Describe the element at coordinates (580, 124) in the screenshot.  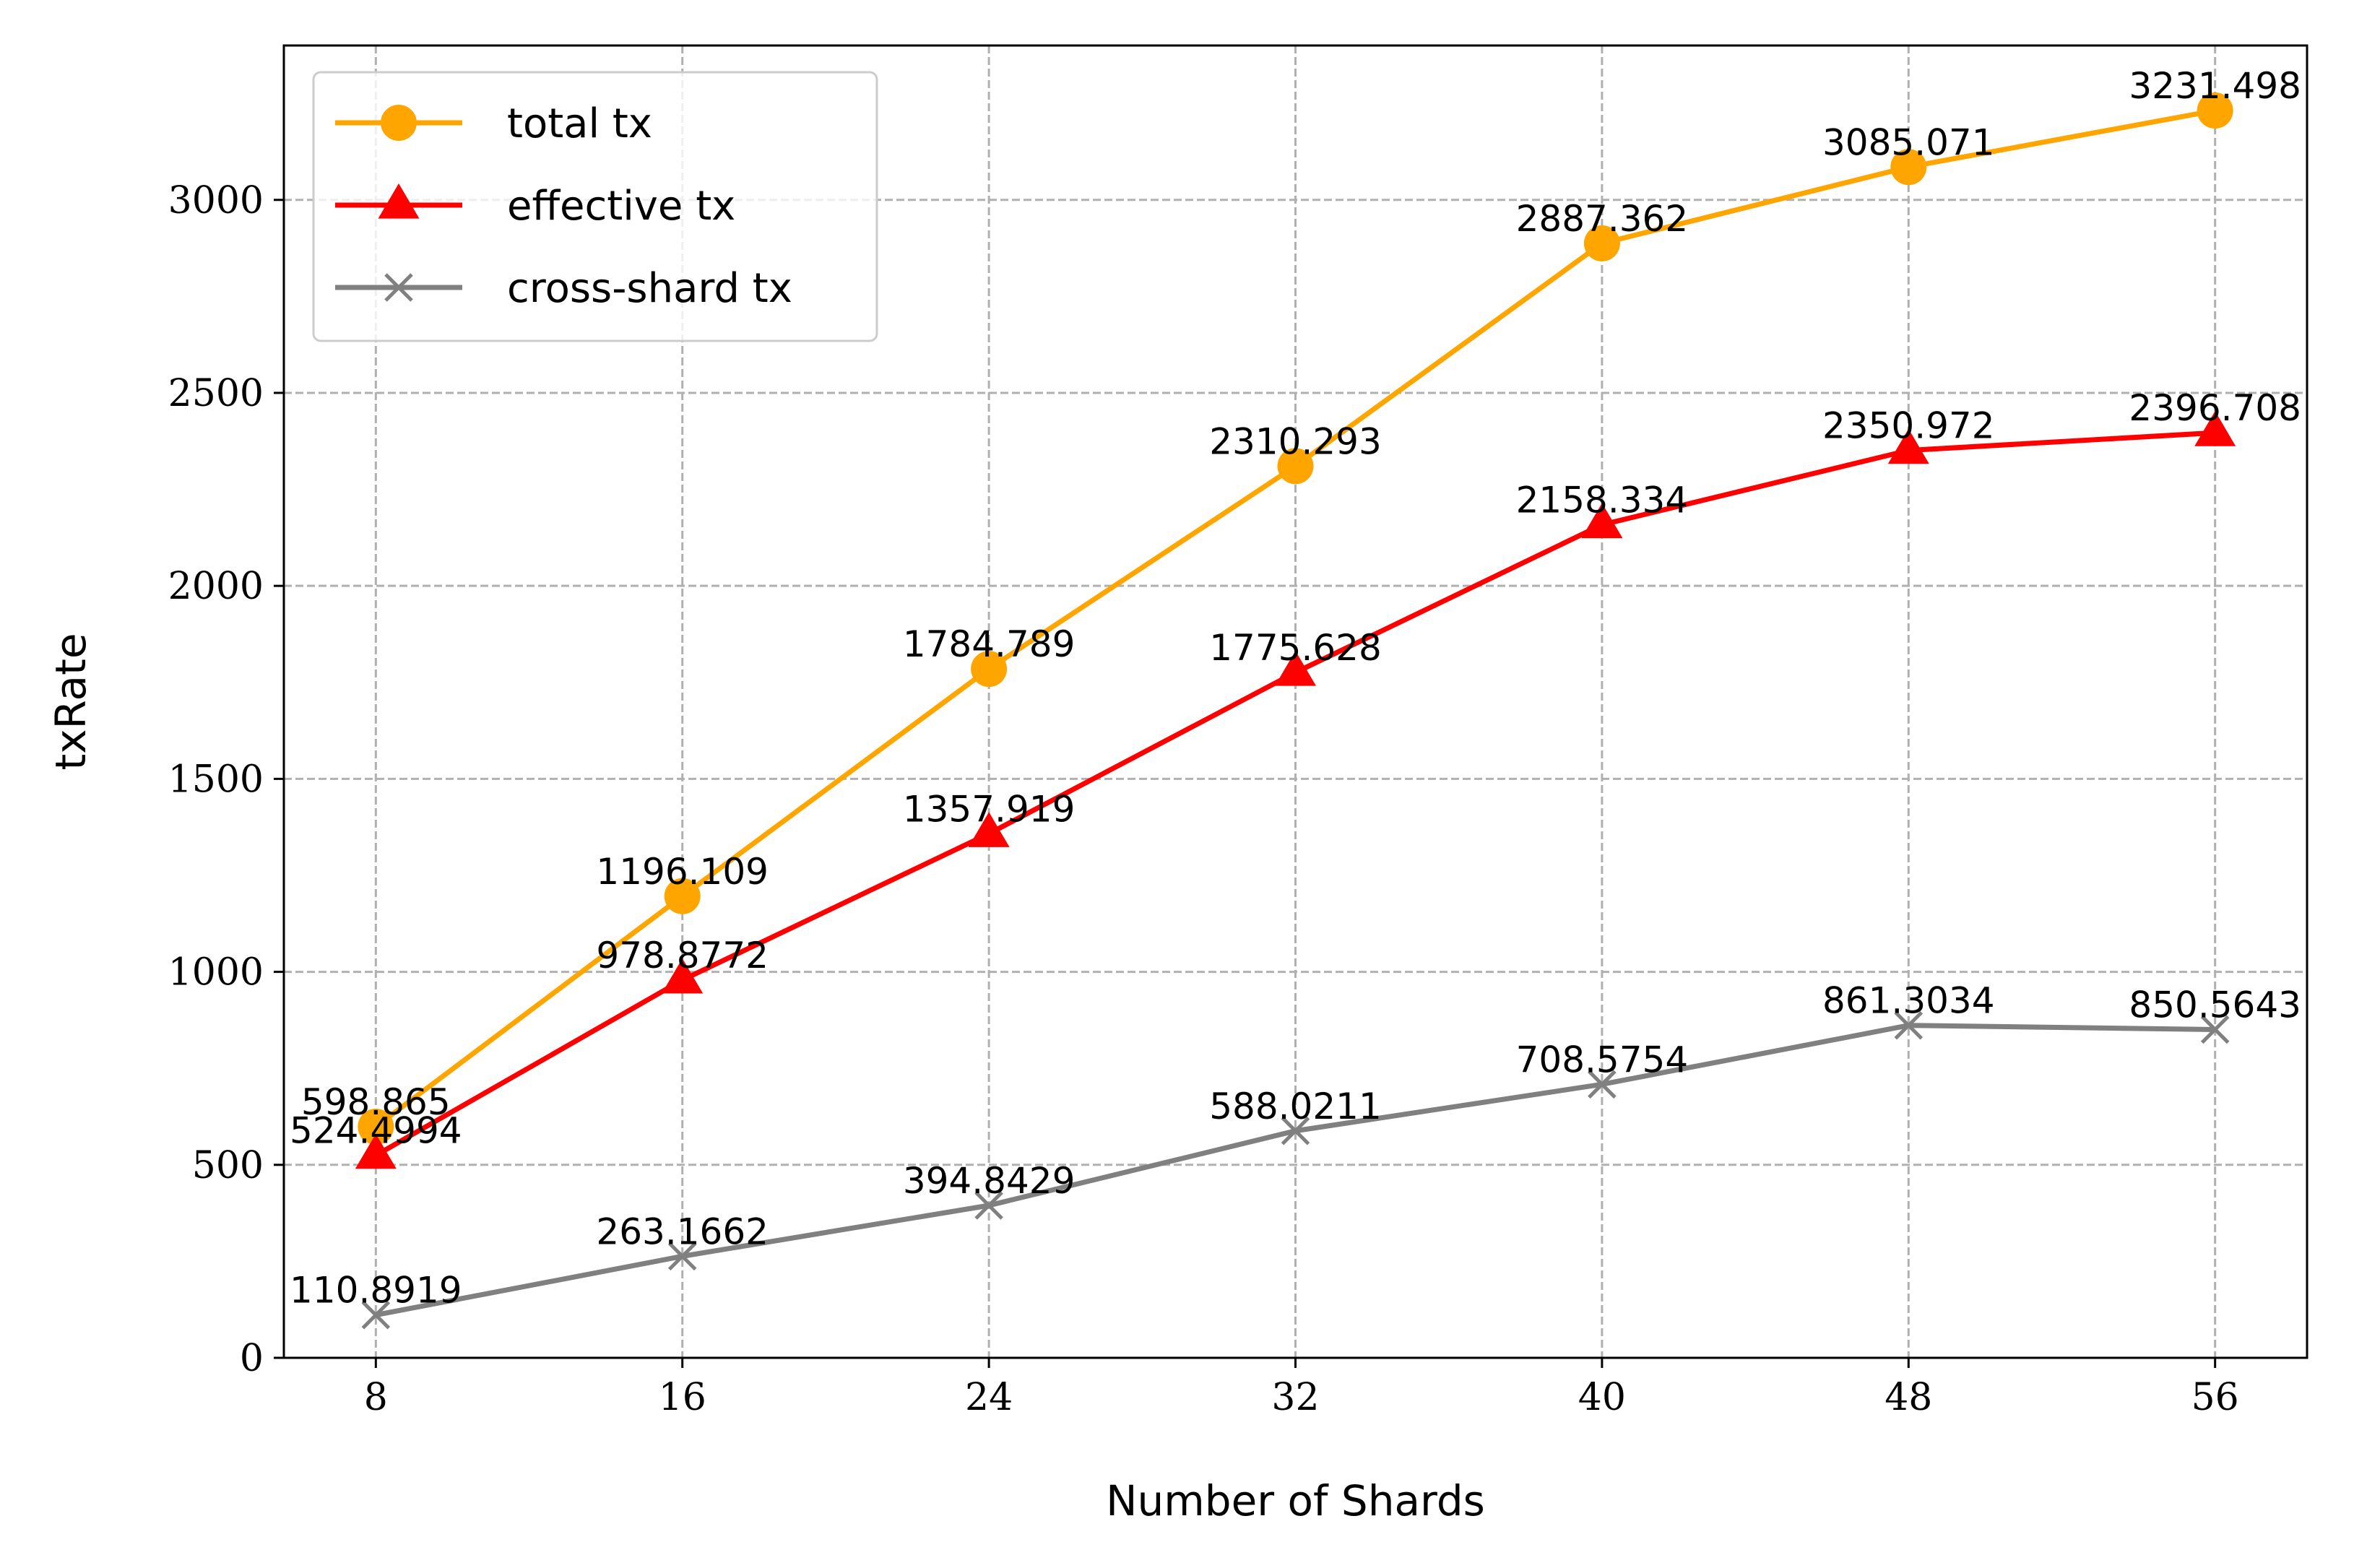
I see `legend-label-total-tx: total tx` at that location.